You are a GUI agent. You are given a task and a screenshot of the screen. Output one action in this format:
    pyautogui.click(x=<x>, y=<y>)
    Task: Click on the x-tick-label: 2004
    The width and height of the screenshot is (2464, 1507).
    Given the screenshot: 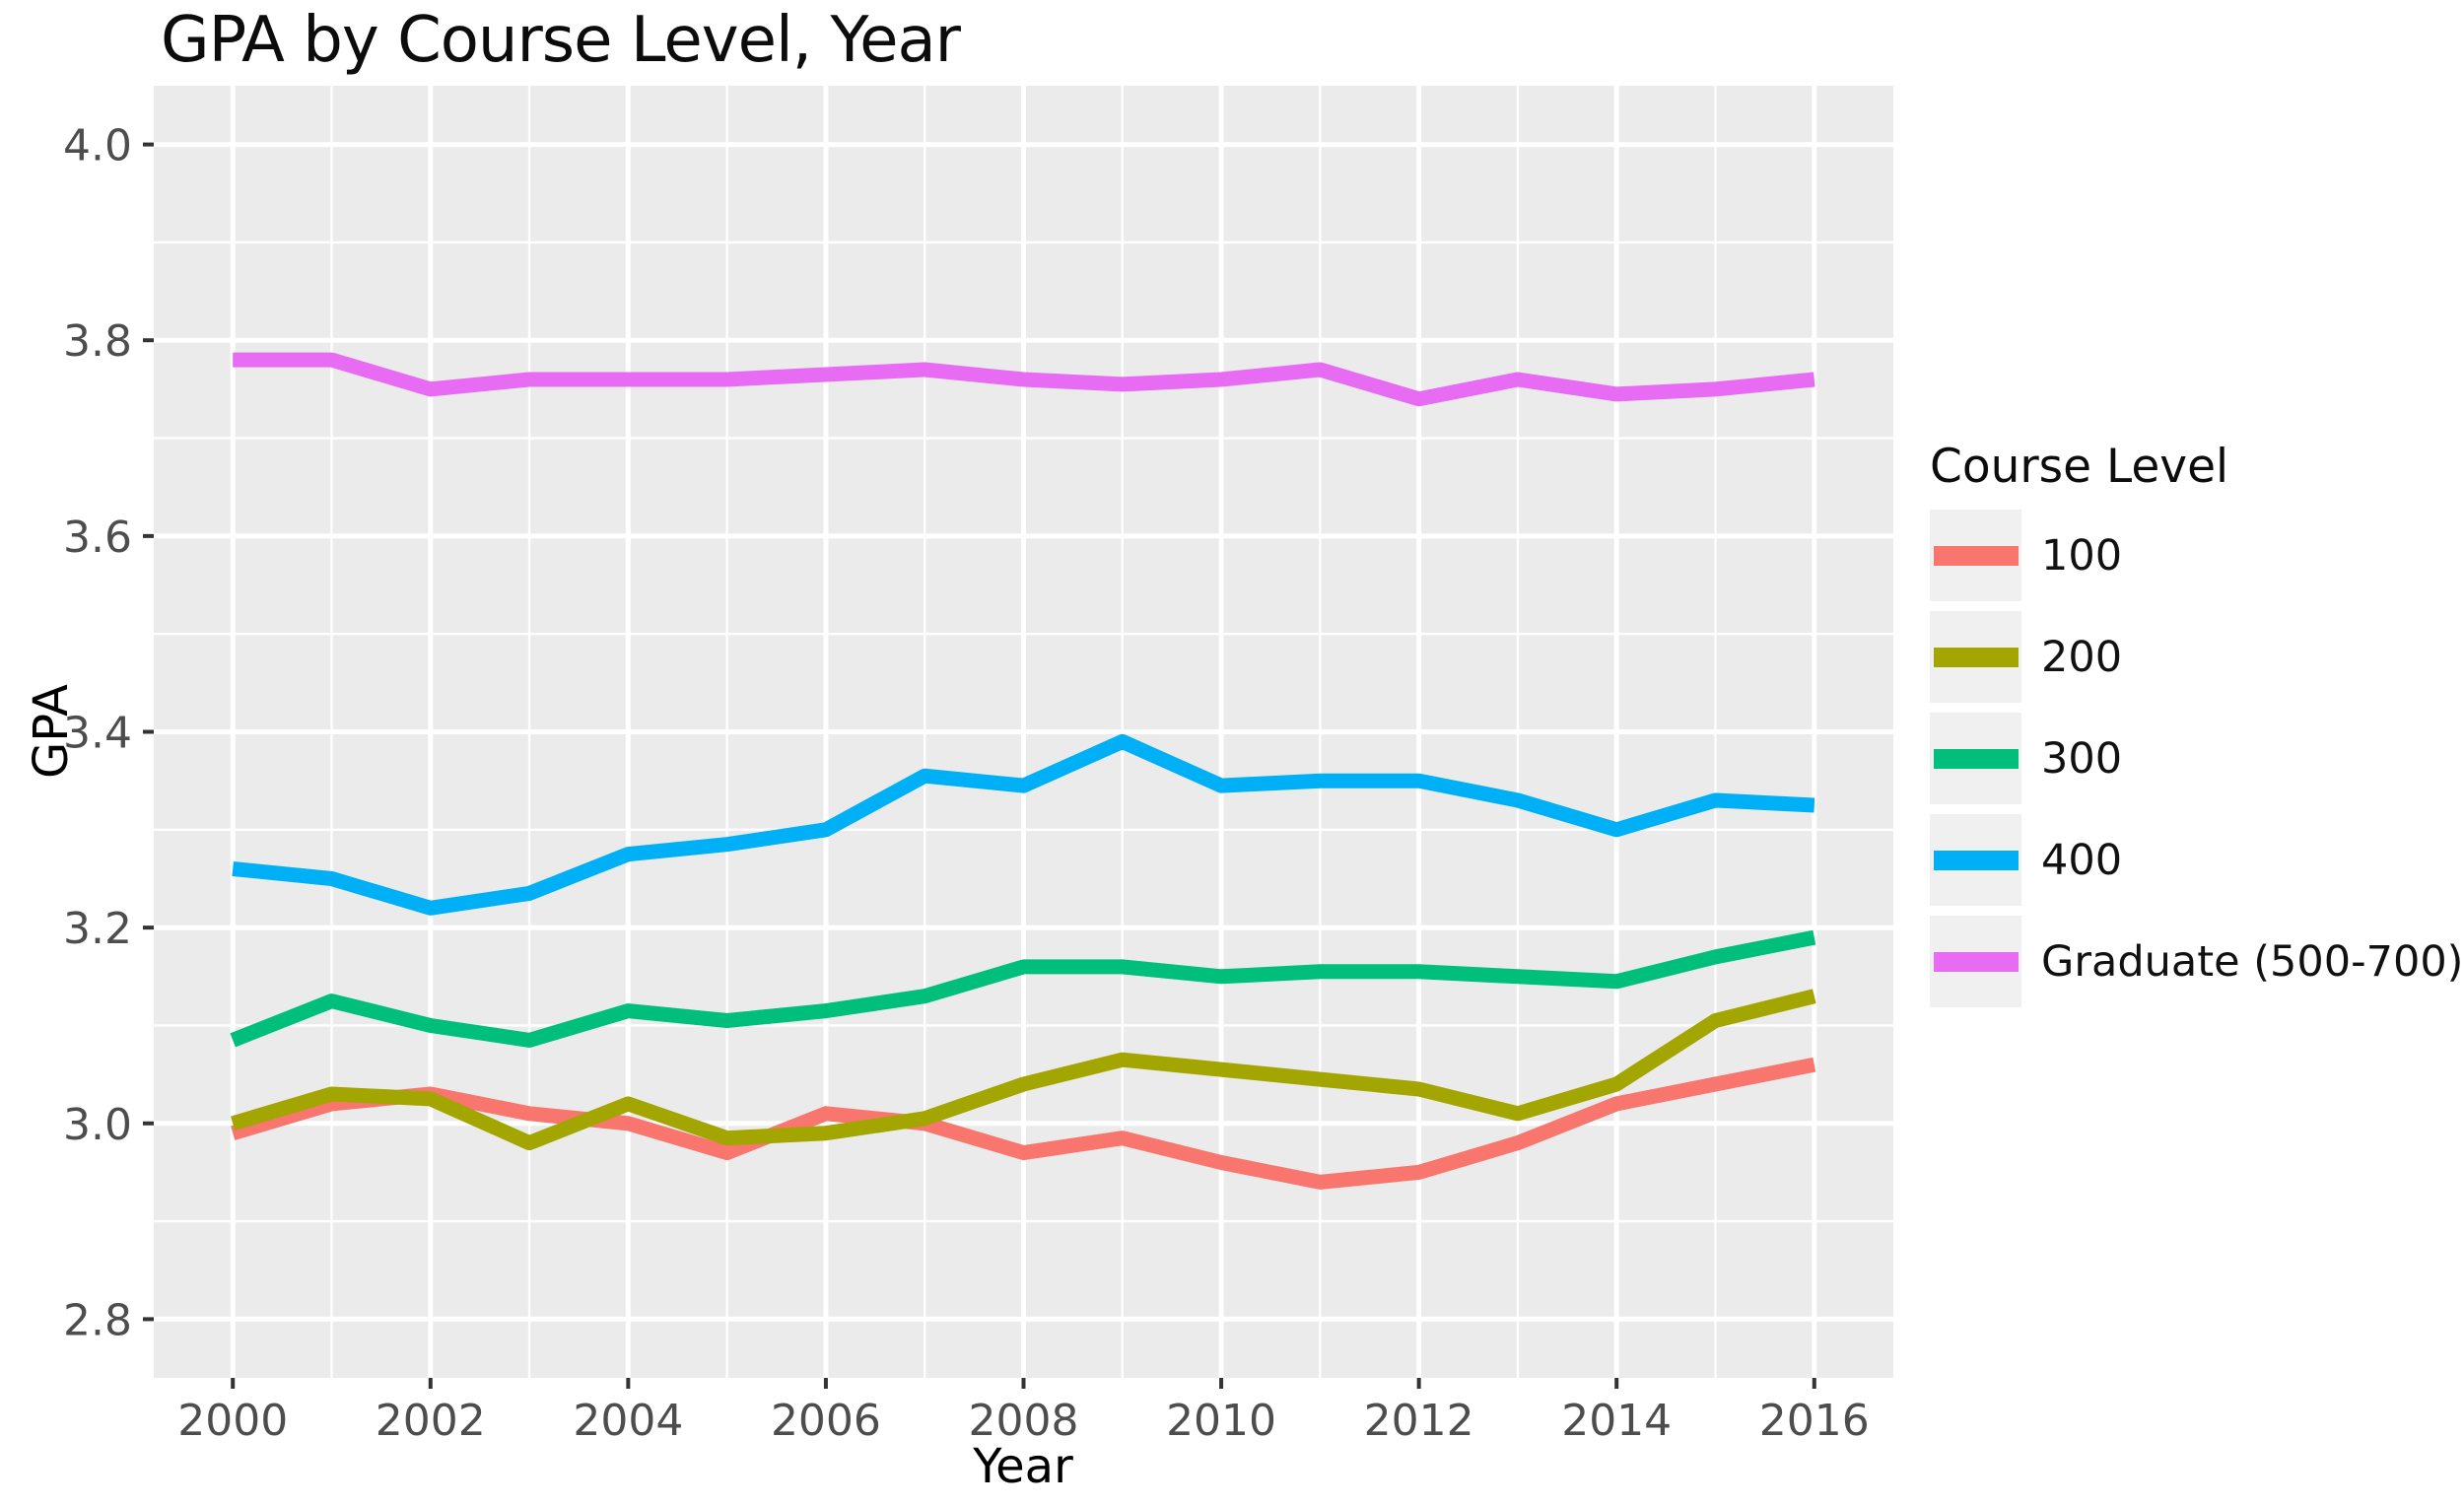 What is the action you would take?
    pyautogui.click(x=628, y=1421)
    